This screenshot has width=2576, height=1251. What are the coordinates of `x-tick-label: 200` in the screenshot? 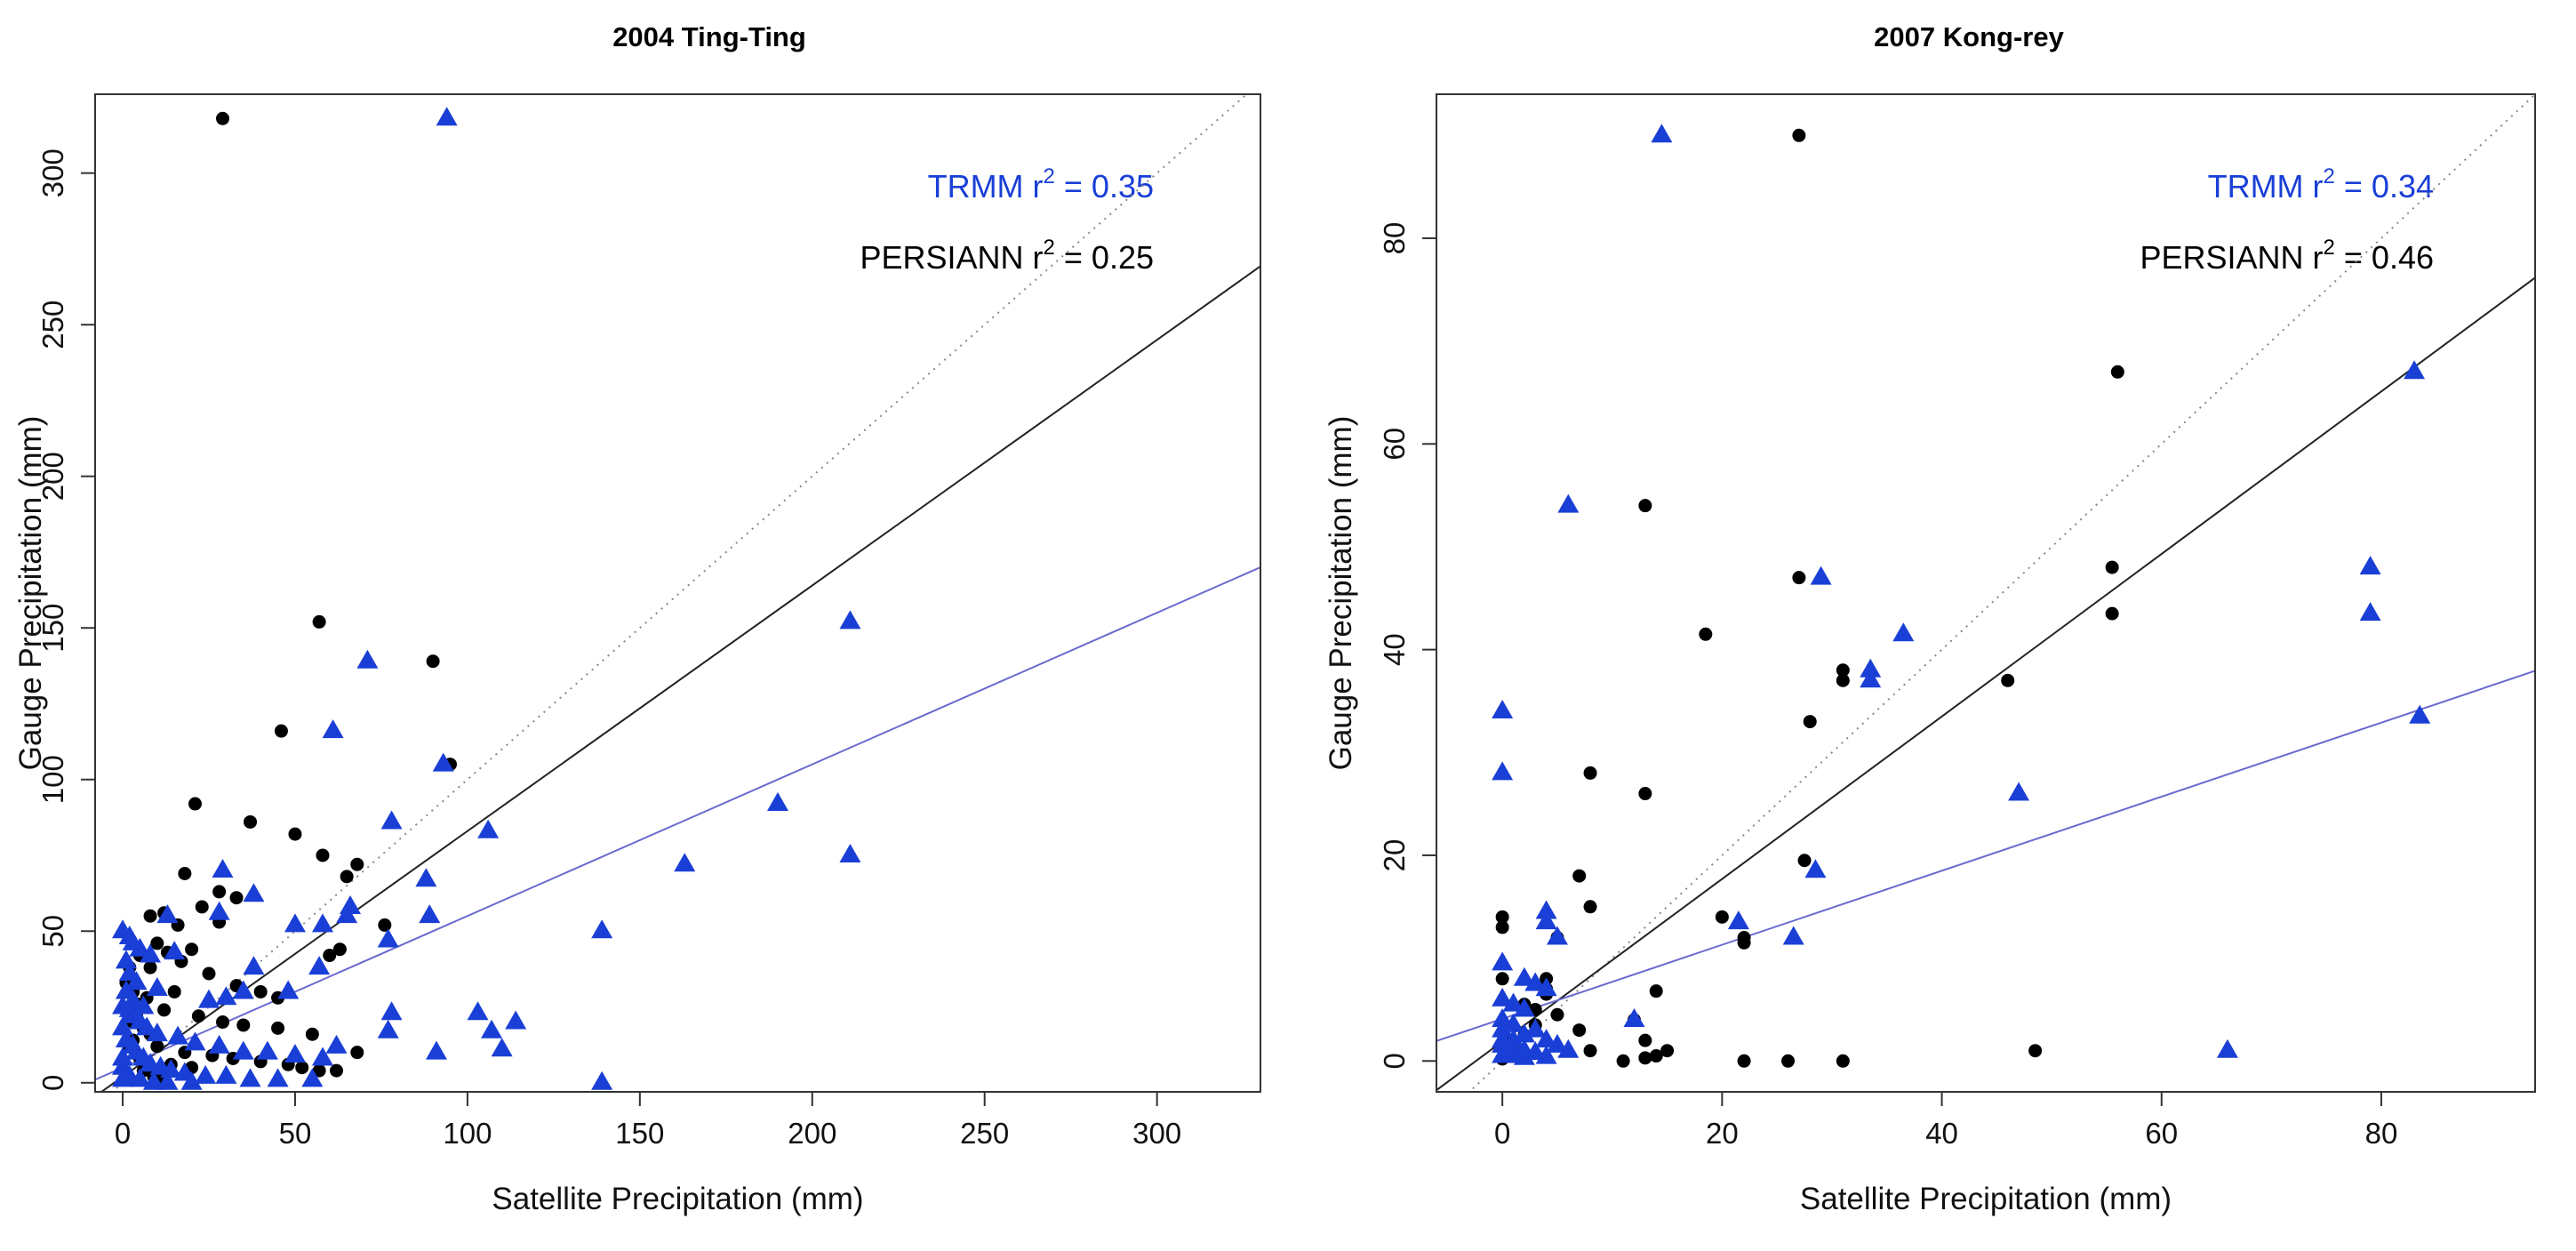 It's located at (812, 1133).